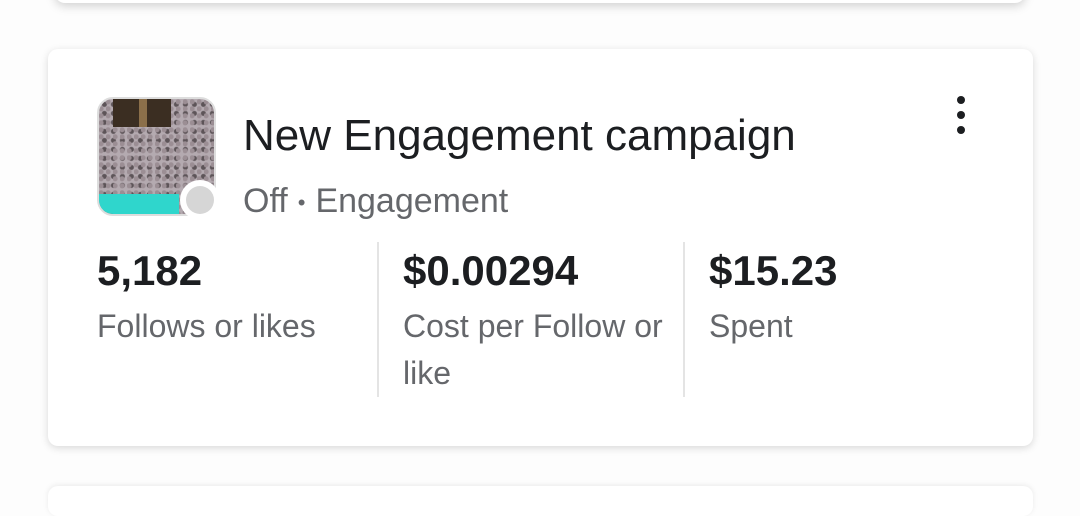 This screenshot has height=516, width=1080. Describe the element at coordinates (491, 270) in the screenshot. I see `stat-value: $0.00294` at that location.